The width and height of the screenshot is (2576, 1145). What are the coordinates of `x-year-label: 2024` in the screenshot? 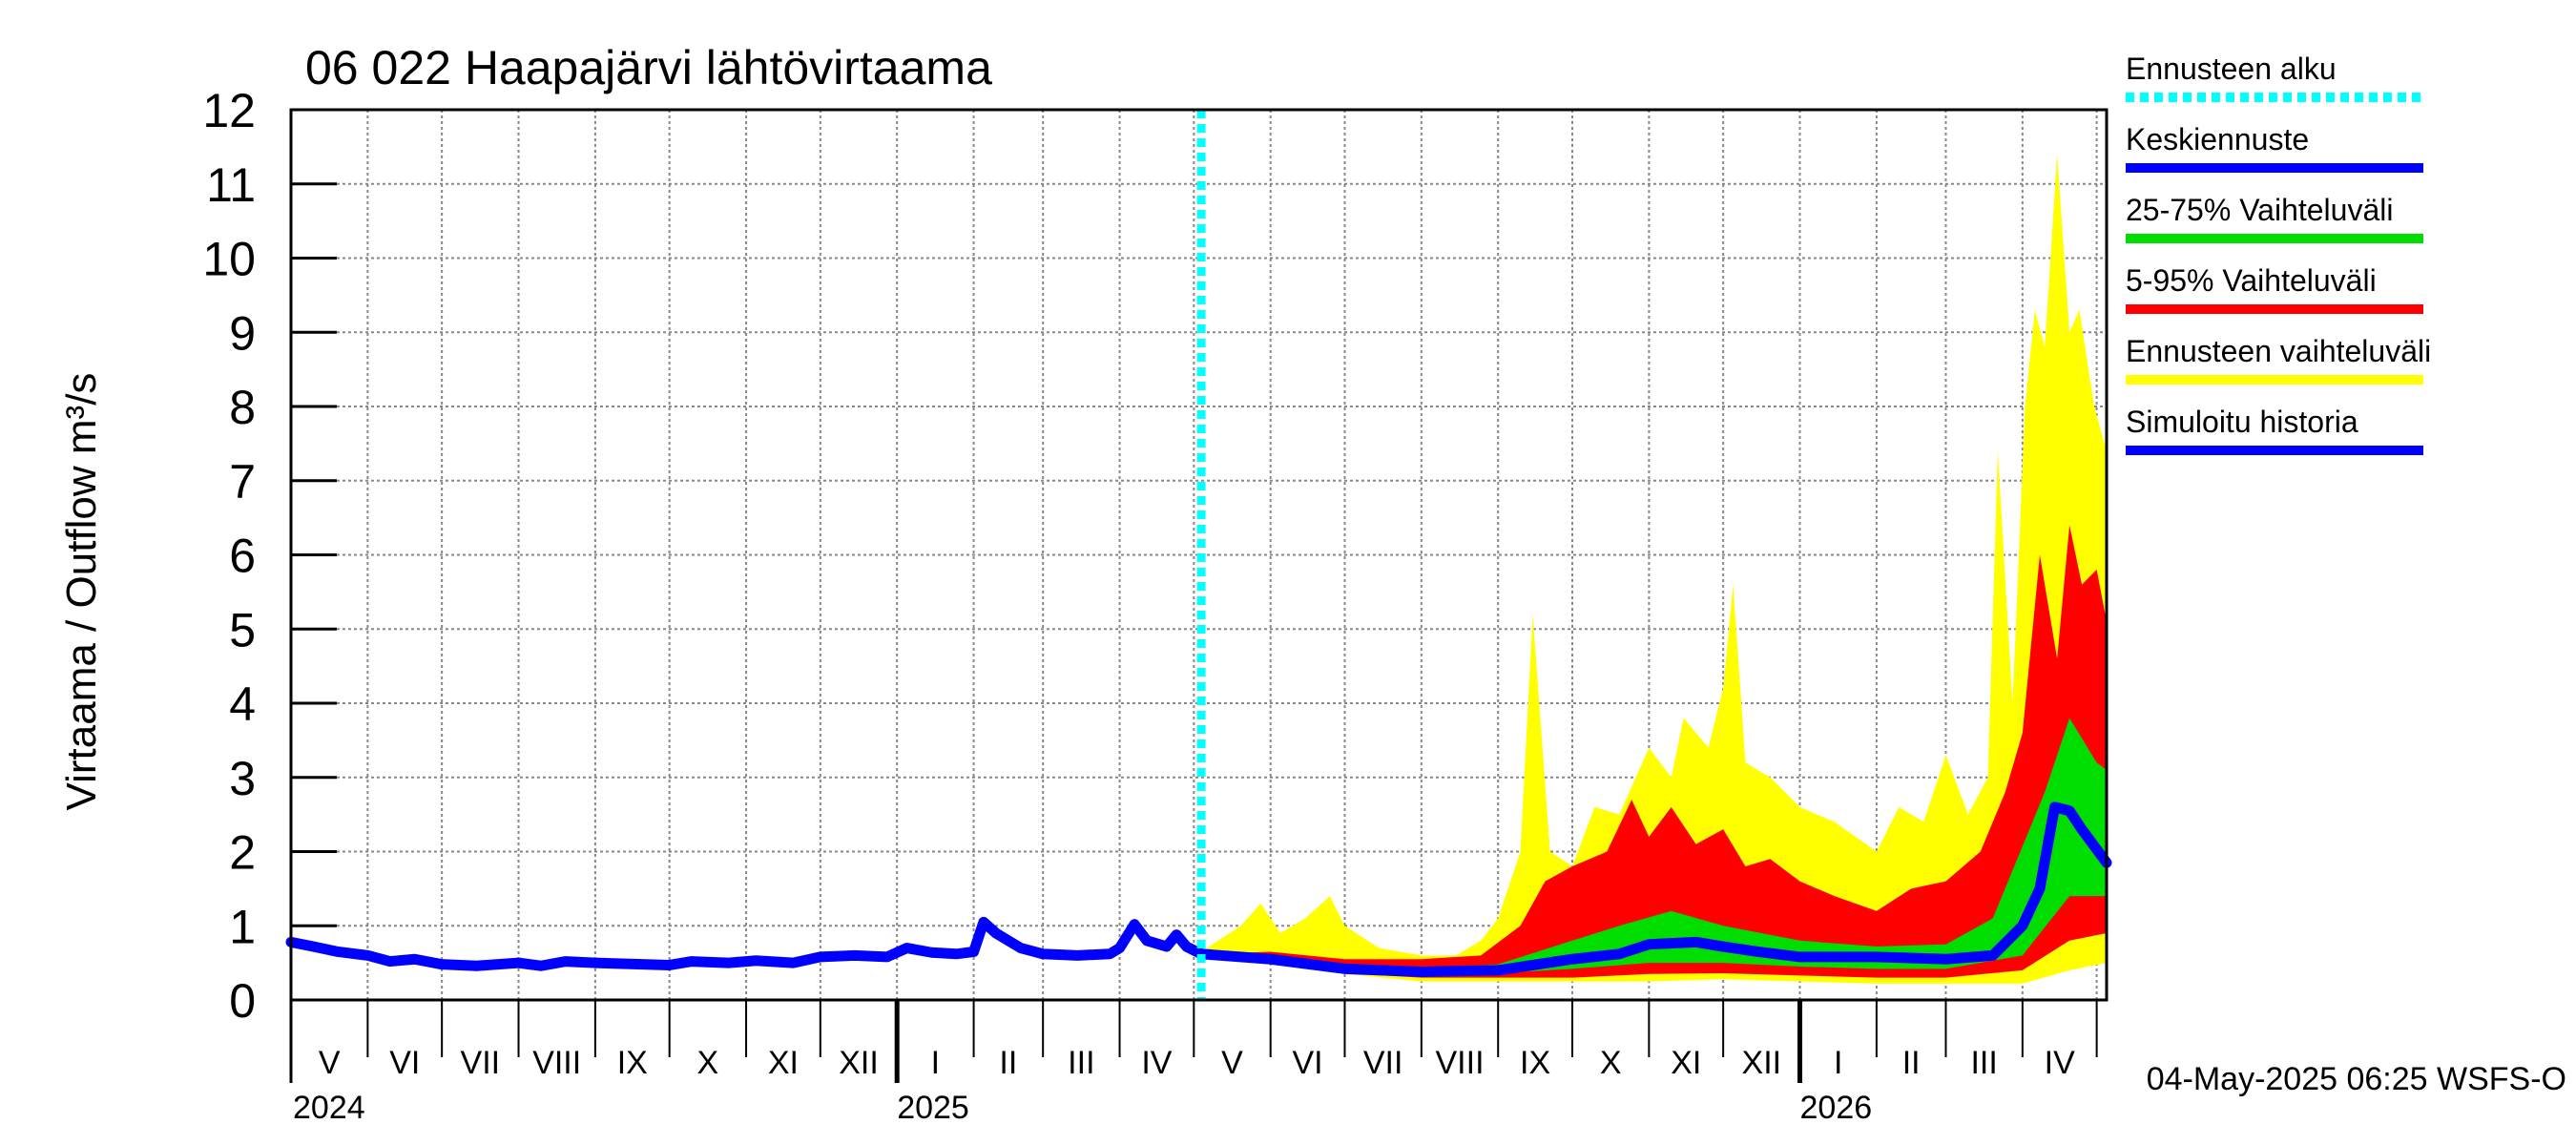 It's located at (329, 1108).